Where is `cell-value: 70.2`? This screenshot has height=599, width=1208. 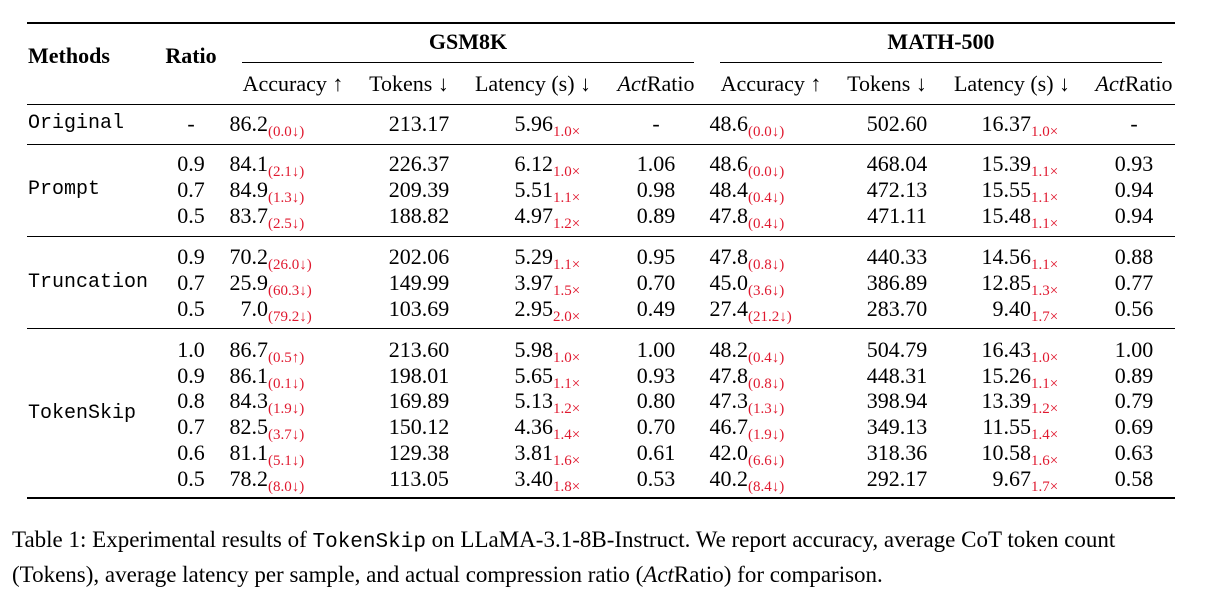
cell-value: 70.2 is located at coordinates (249, 256).